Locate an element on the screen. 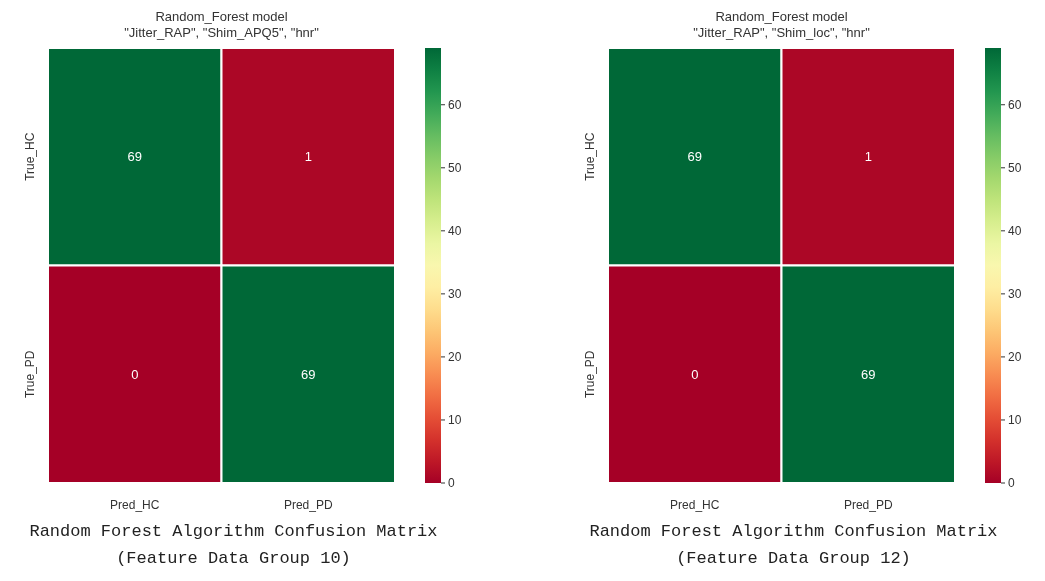 This screenshot has height=581, width=1045. chart-subtitle: "Jitter_RAP", "Shim_APQ5", "hnr" is located at coordinates (222, 32).